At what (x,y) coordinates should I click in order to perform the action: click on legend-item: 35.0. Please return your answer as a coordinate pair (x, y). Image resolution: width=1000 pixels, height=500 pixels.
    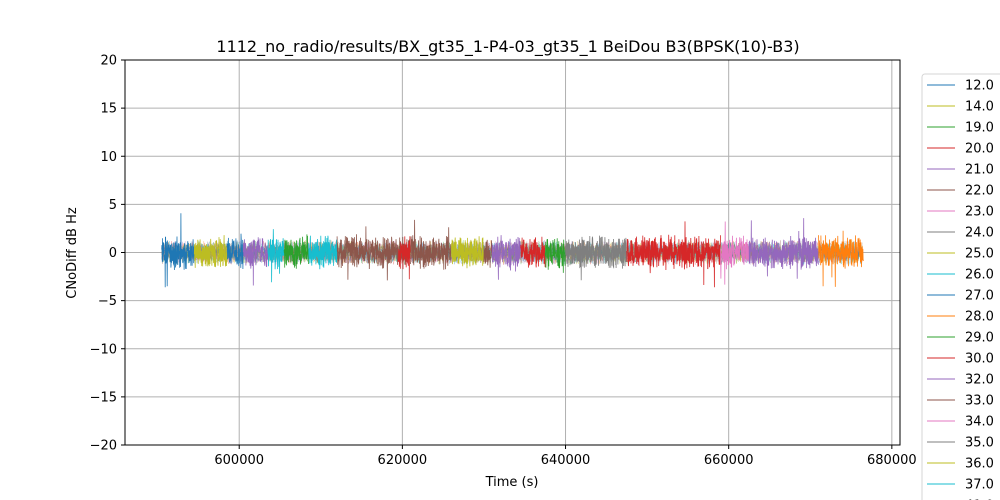
    Looking at the image, I should click on (960, 443).